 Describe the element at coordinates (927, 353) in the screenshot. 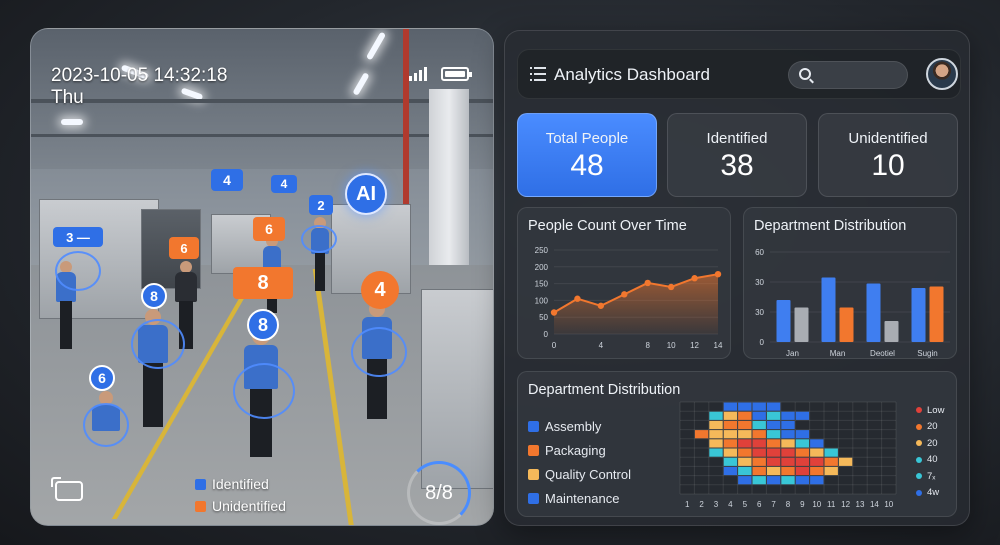

I see `x-tick-label: Sugin` at that location.